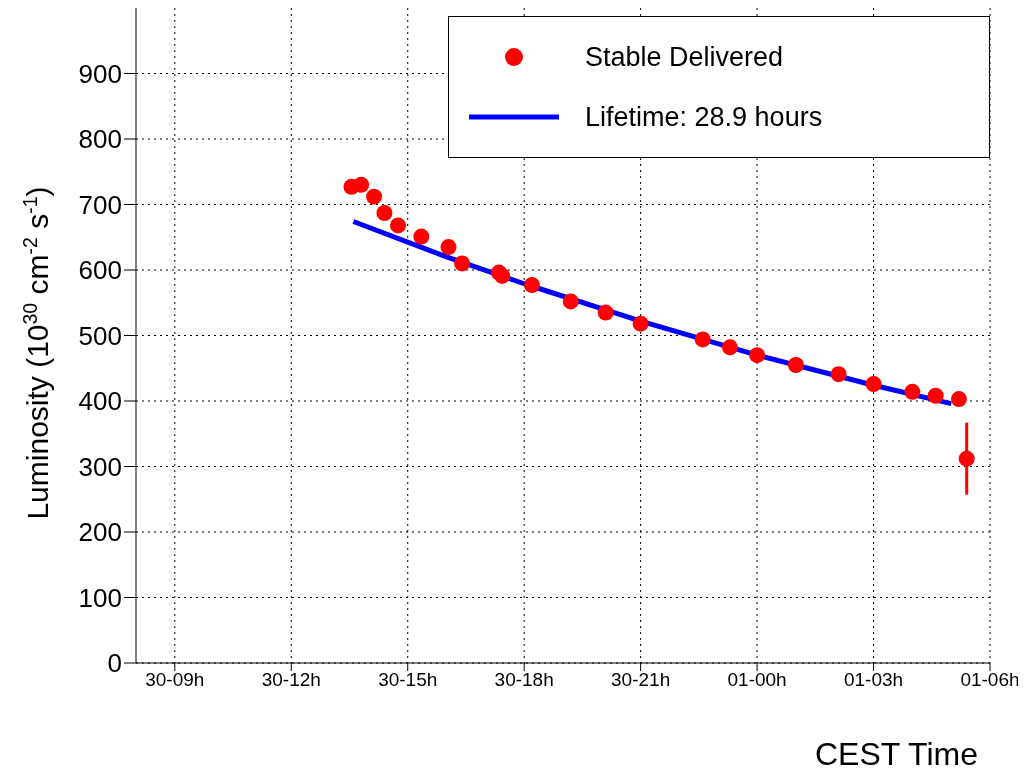 Image resolution: width=1029 pixels, height=779 pixels. Describe the element at coordinates (100, 335) in the screenshot. I see `y-tick-label: 500` at that location.